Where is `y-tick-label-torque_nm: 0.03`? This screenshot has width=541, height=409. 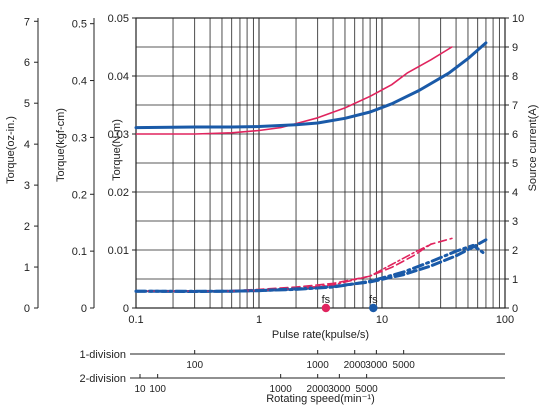 y-tick-label-torque_nm: 0.03 is located at coordinates (118, 135).